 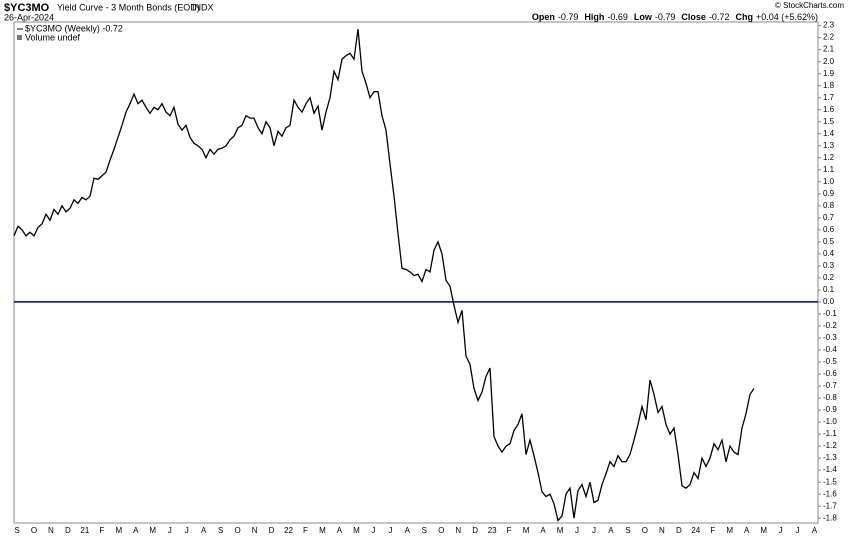 What do you see at coordinates (829, 61) in the screenshot?
I see `y-tick-label: 2.0` at bounding box center [829, 61].